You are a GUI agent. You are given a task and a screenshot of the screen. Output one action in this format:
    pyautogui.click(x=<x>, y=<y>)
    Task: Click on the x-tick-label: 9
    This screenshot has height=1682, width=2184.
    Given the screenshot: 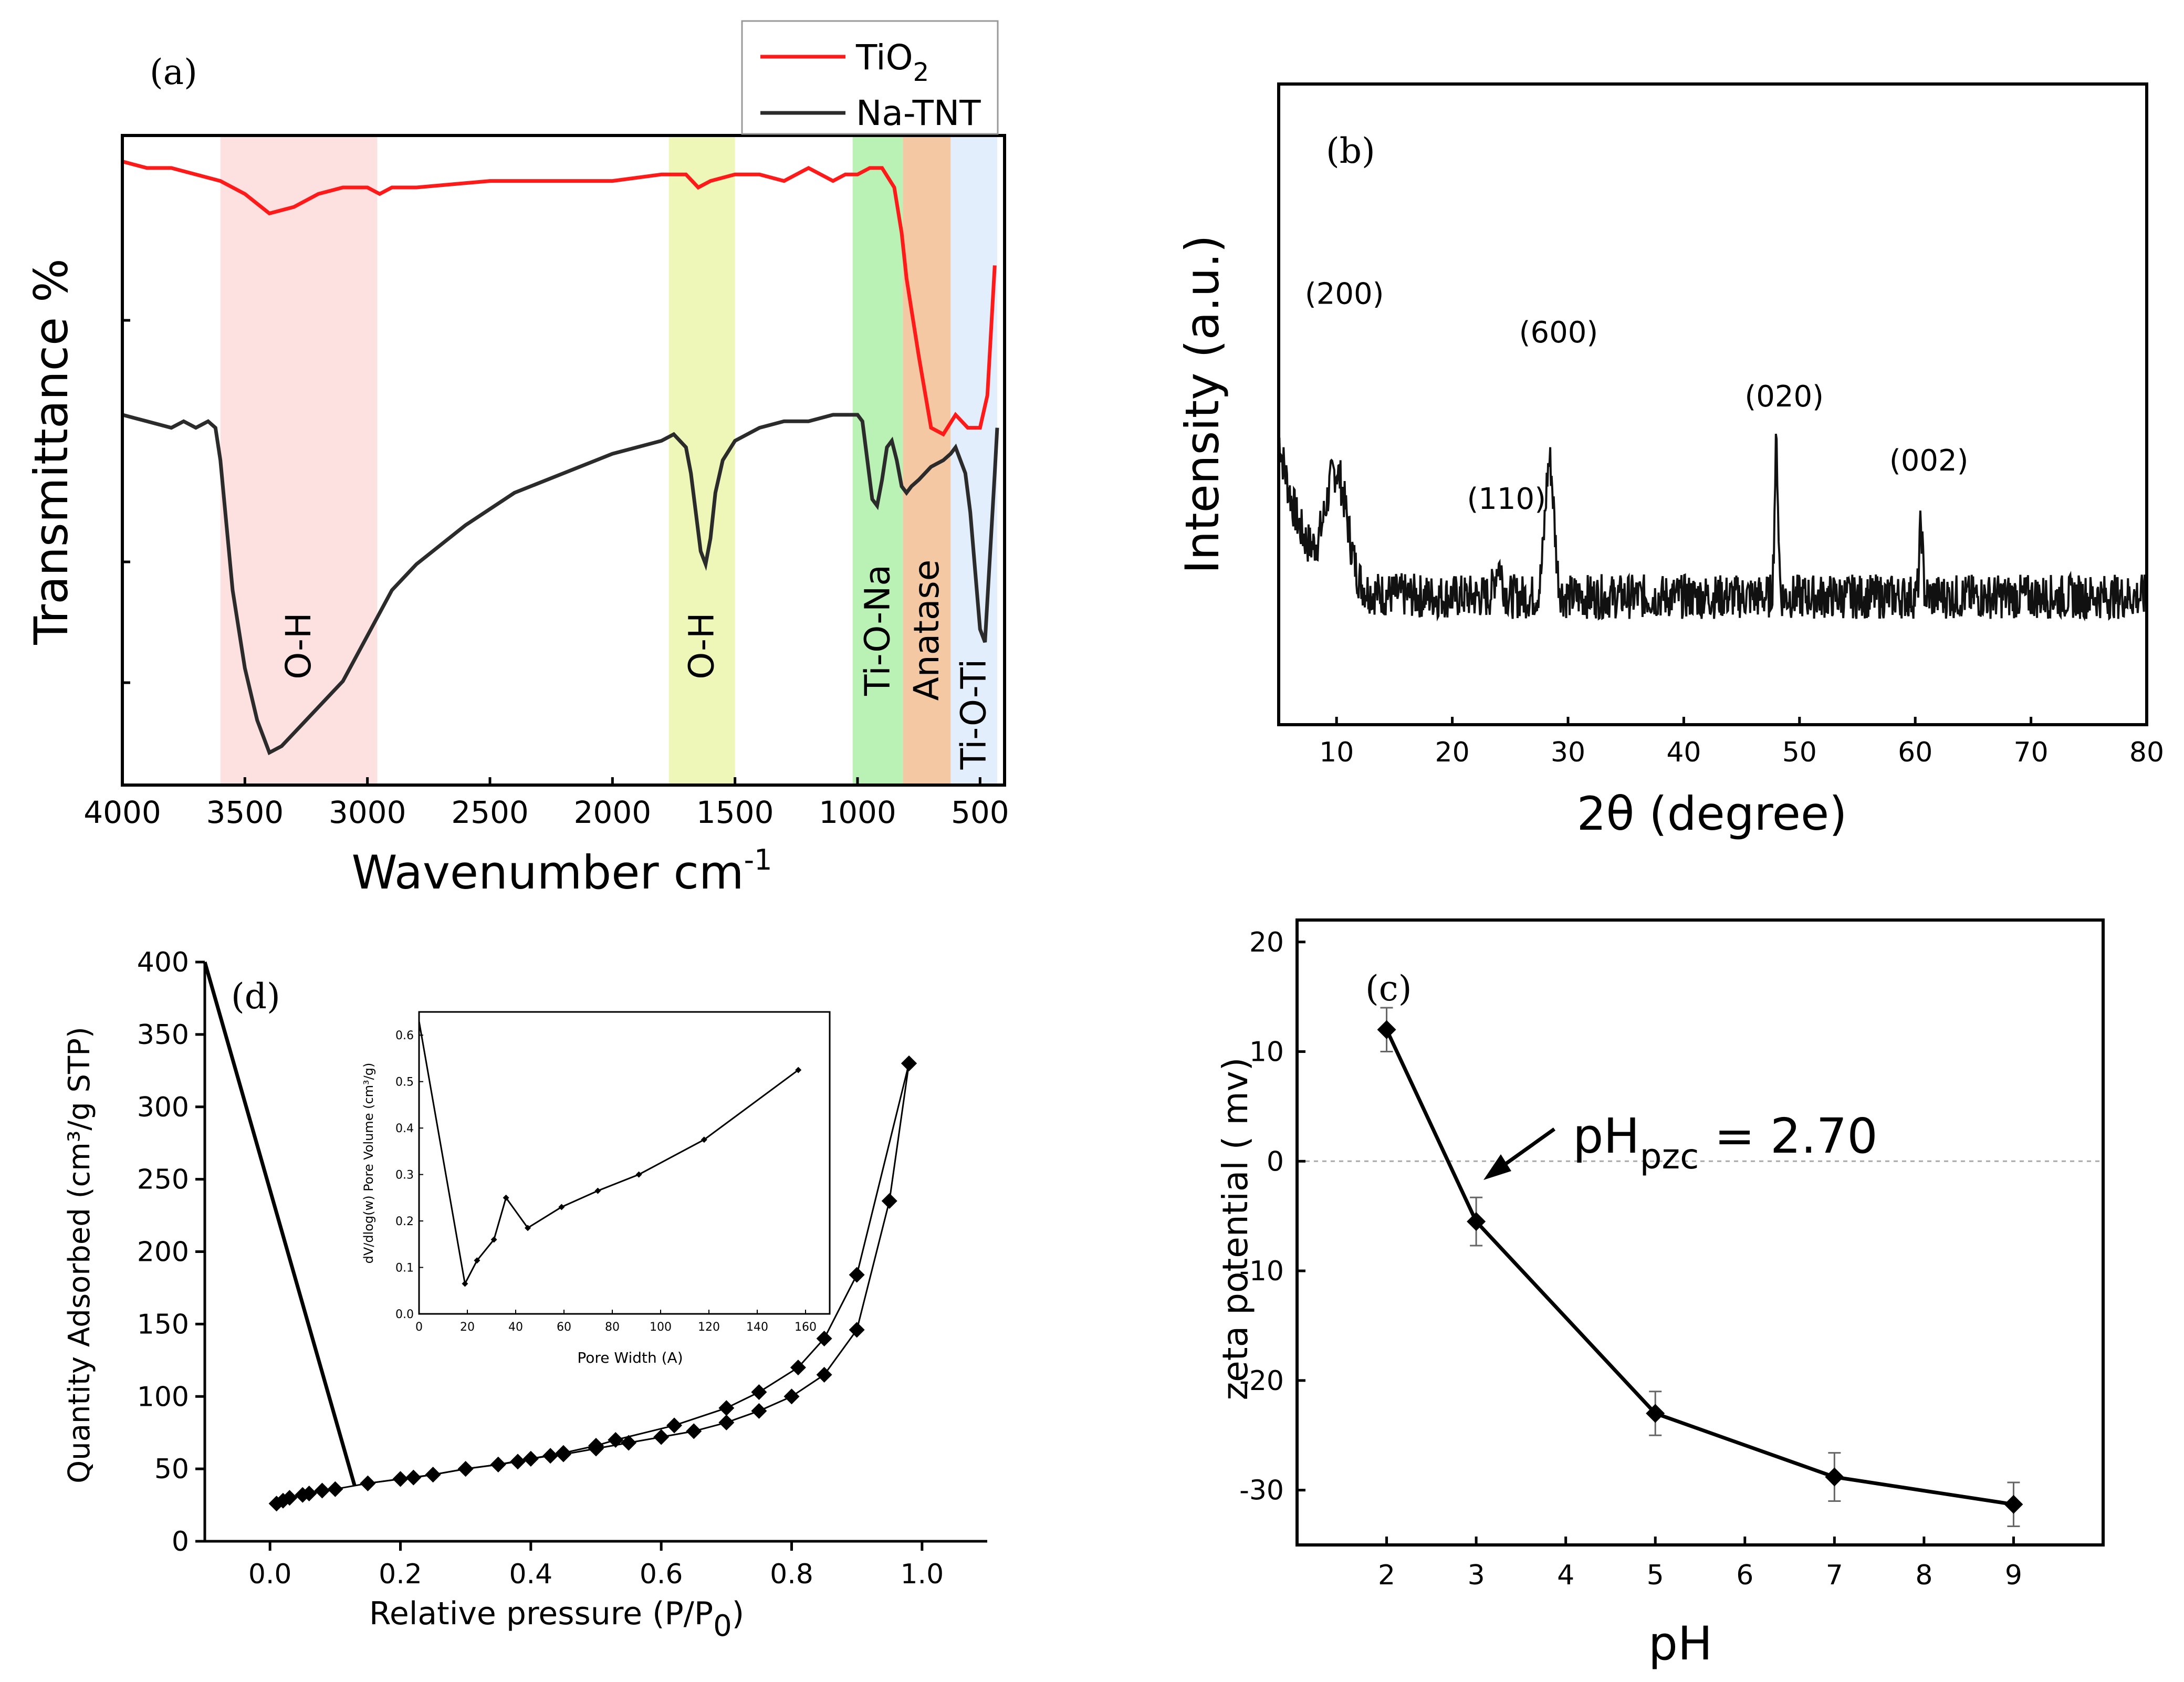 What is the action you would take?
    pyautogui.click(x=2013, y=1576)
    